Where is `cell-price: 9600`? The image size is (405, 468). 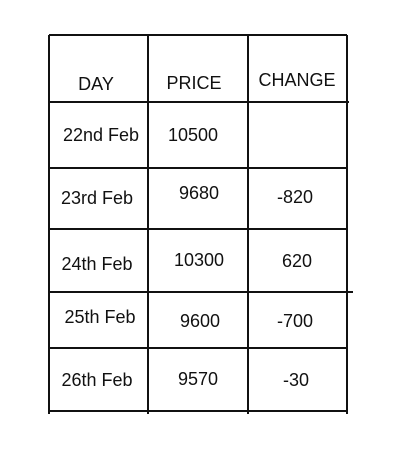 cell-price: 9600 is located at coordinates (200, 321).